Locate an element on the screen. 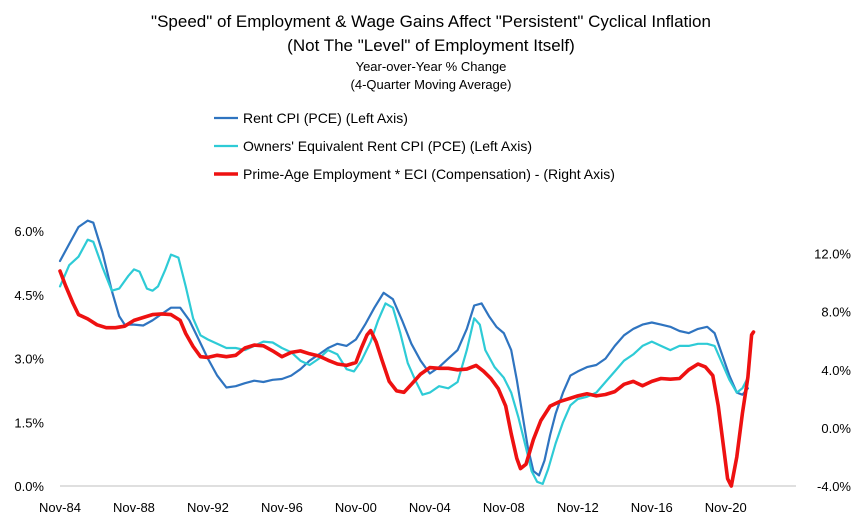 The height and width of the screenshot is (524, 863). y-right-tick-label: -4.0% is located at coordinates (834, 486).